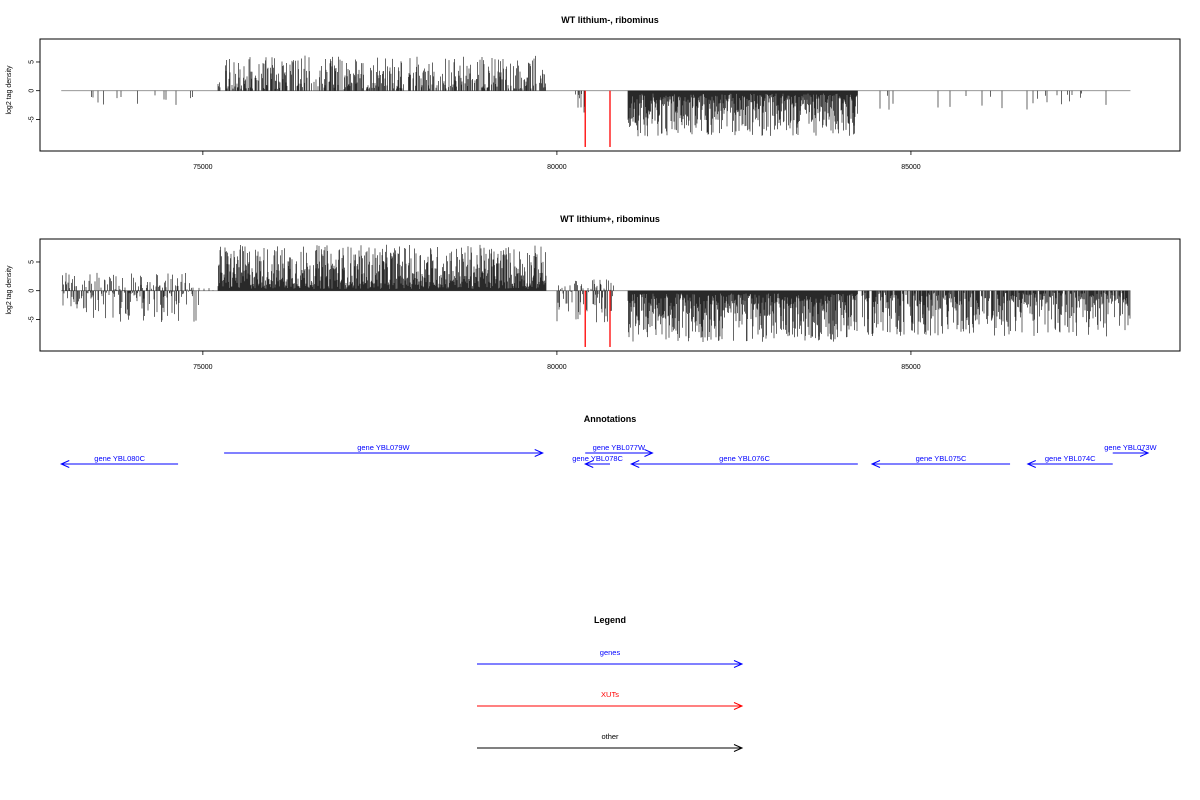  What do you see at coordinates (119, 458) in the screenshot?
I see `gene-label: gene YBL080C` at bounding box center [119, 458].